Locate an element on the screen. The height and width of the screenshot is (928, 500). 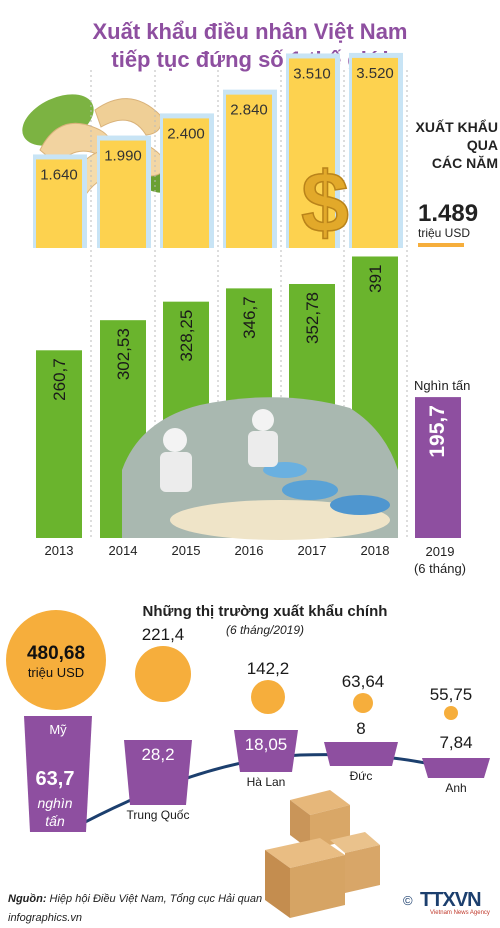
market-name-label: Đức is located at coordinates (361, 776).